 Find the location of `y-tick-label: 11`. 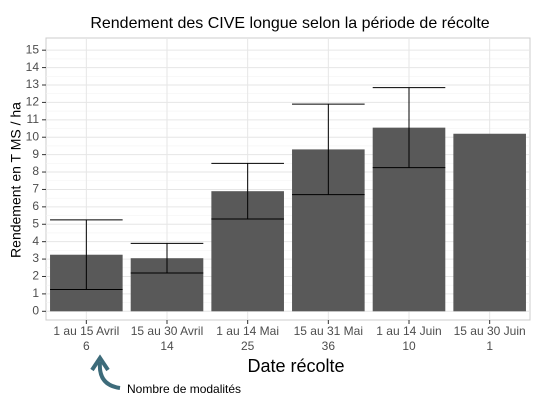

y-tick-label: 11 is located at coordinates (33, 119).